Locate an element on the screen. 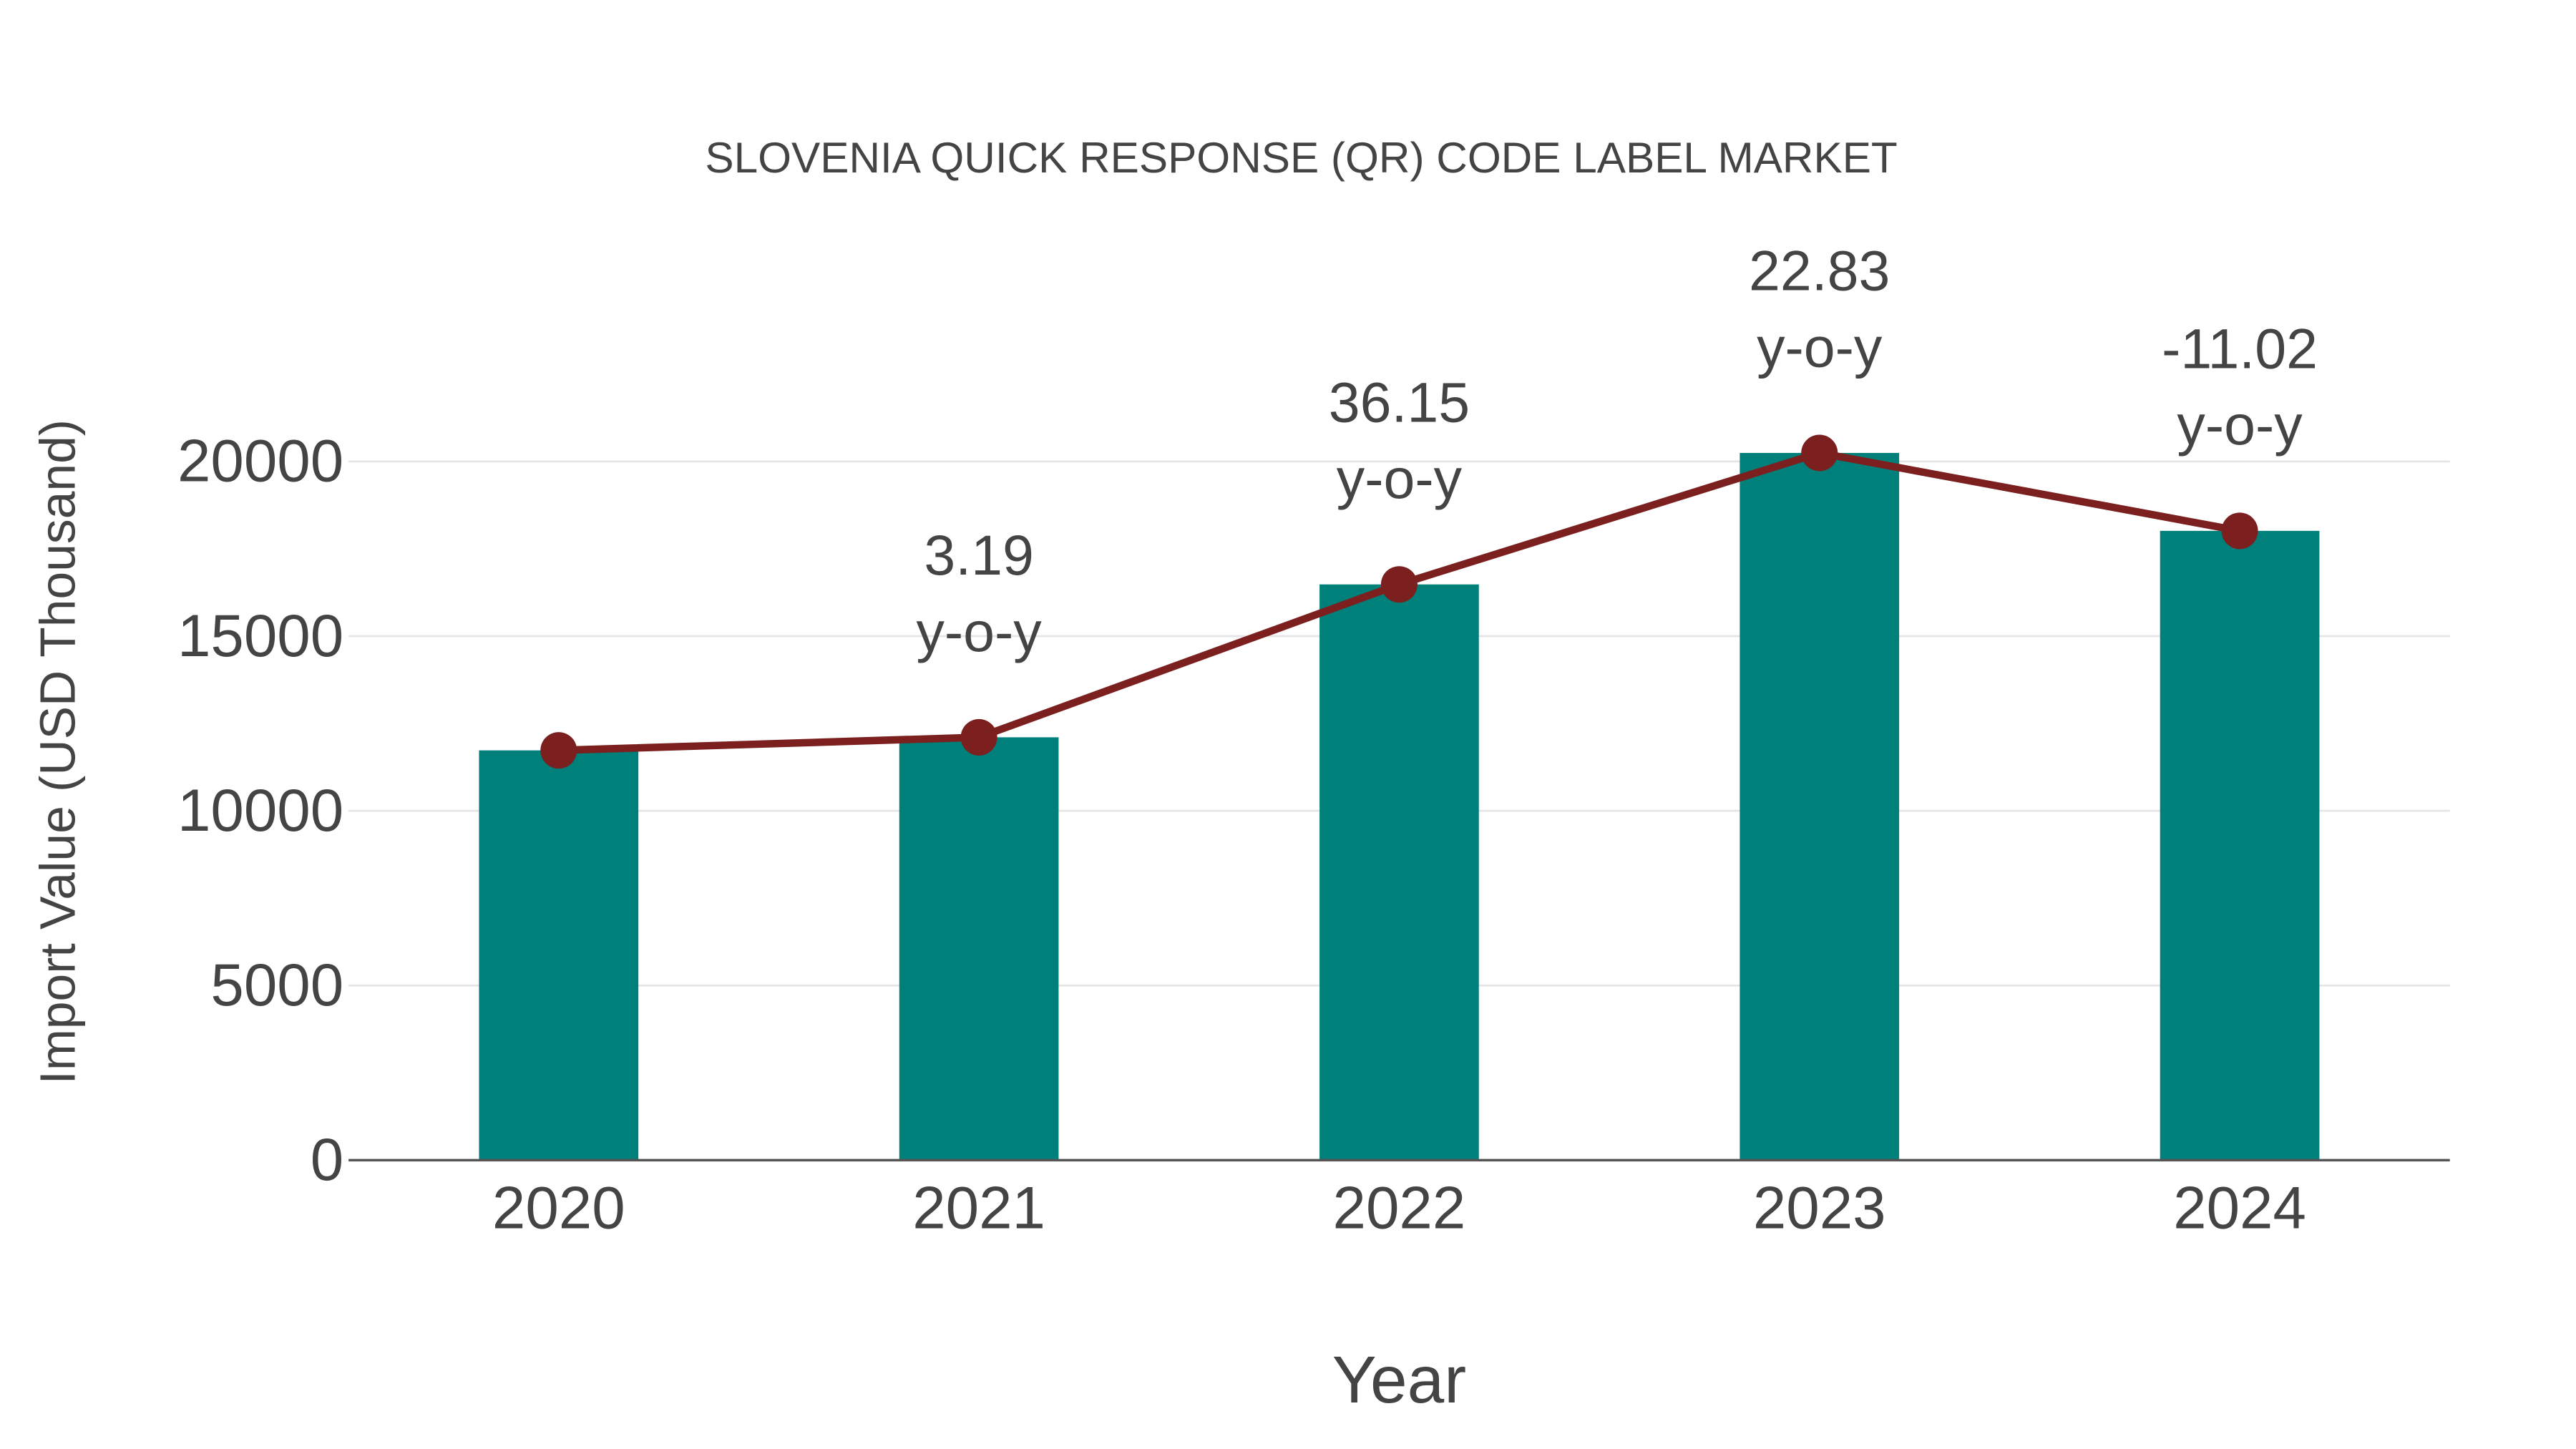  bar-2023 is located at coordinates (1820, 806).